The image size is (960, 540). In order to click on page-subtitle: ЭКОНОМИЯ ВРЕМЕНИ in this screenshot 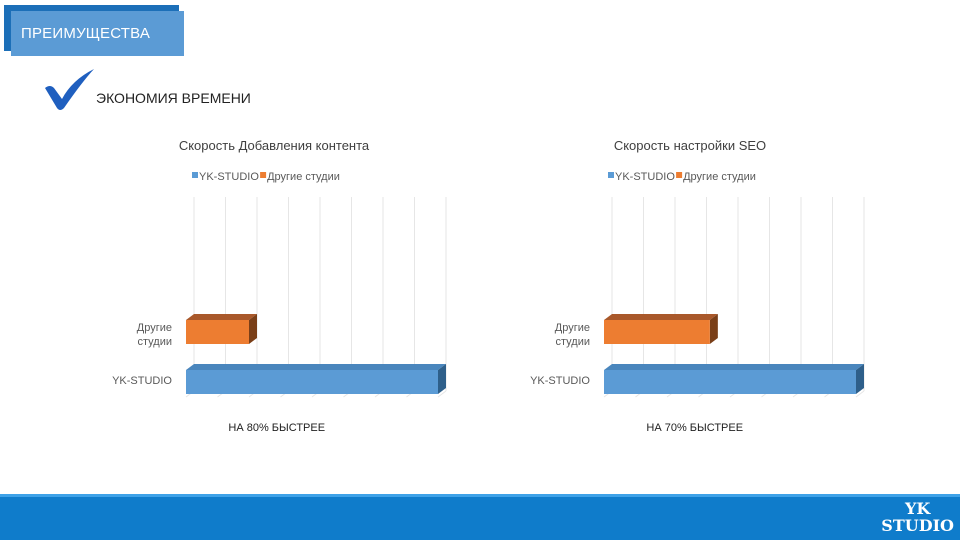, I will do `click(173, 98)`.